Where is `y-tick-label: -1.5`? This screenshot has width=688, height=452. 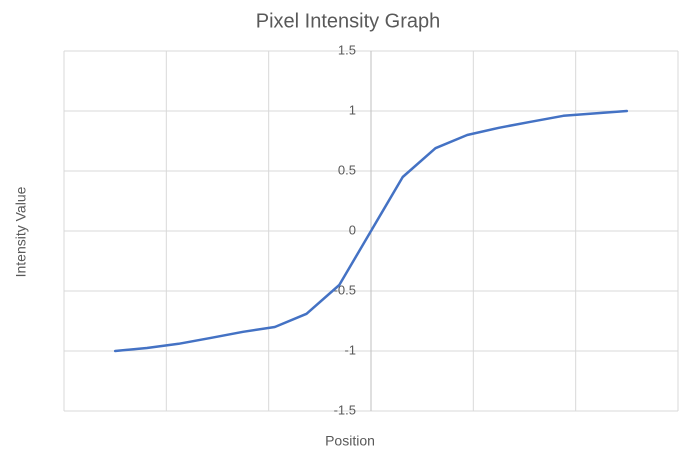 y-tick-label: -1.5 is located at coordinates (345, 409).